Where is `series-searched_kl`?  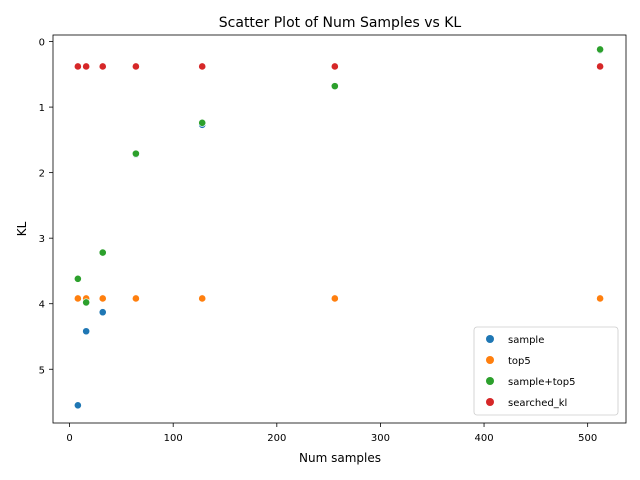
series-searched_kl is located at coordinates (338, 66).